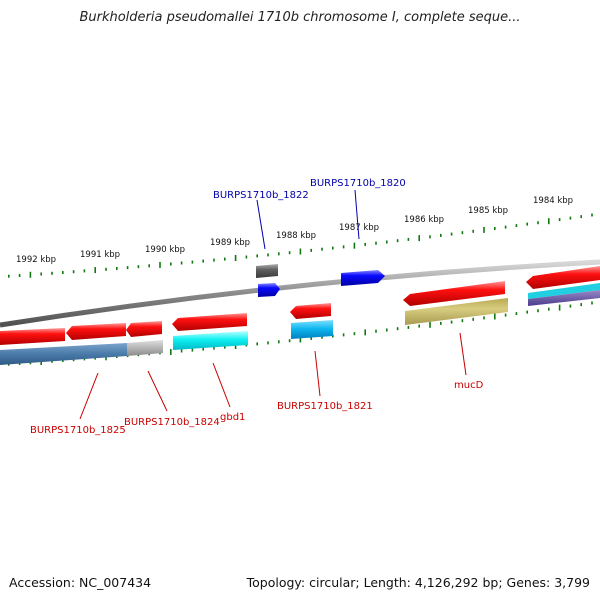 The height and width of the screenshot is (600, 600). Describe the element at coordinates (230, 243) in the screenshot. I see `kbp-label: 1989 kbp` at that location.